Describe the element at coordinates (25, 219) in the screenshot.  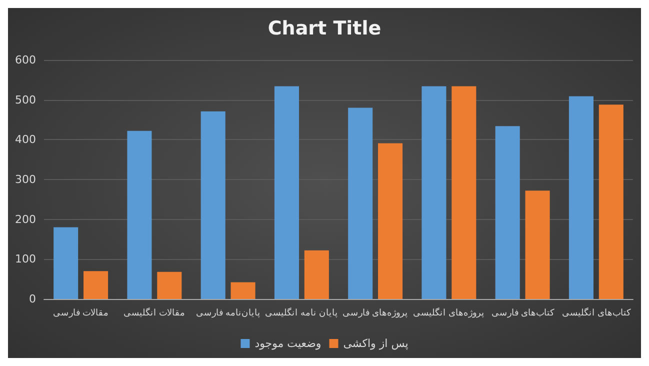
I see `y-tick-label: 200` at that location.